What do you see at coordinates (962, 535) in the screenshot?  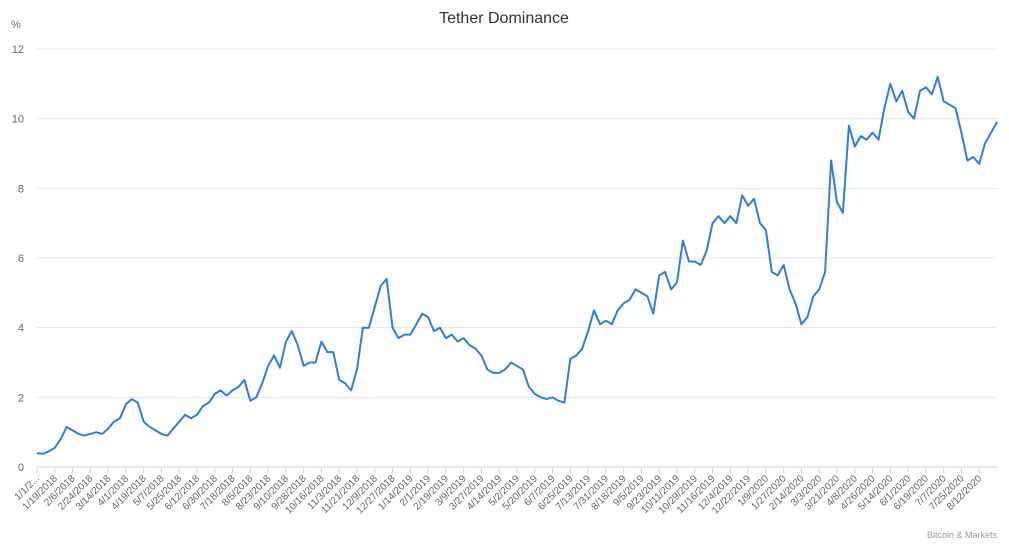 I see `credit: Bitcoin & Markets` at bounding box center [962, 535].